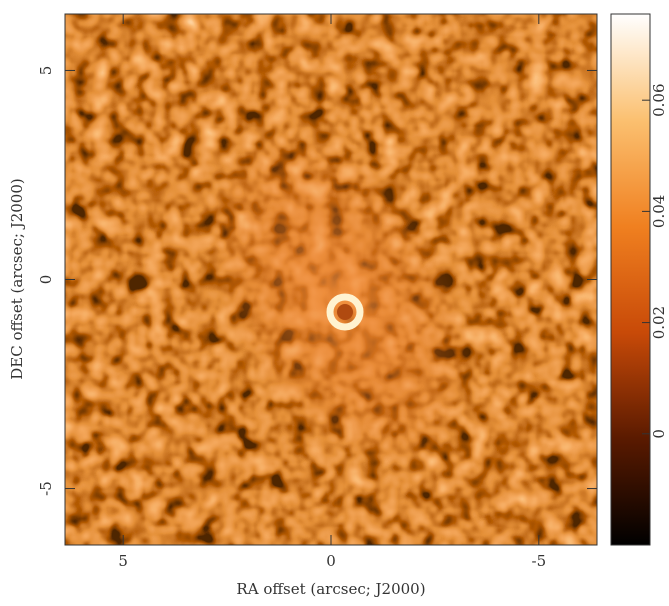 This screenshot has width=669, height=606. I want to click on colorbar-tick-label: 0.04, so click(659, 211).